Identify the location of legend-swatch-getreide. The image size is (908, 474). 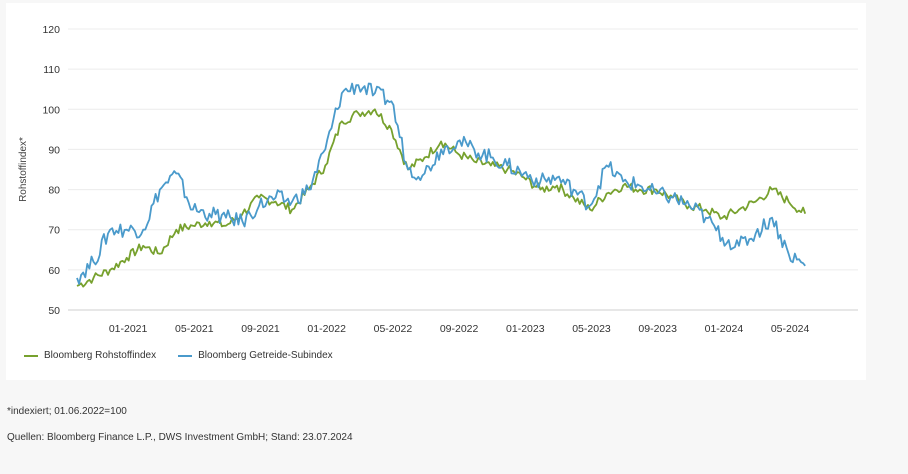
(185, 355).